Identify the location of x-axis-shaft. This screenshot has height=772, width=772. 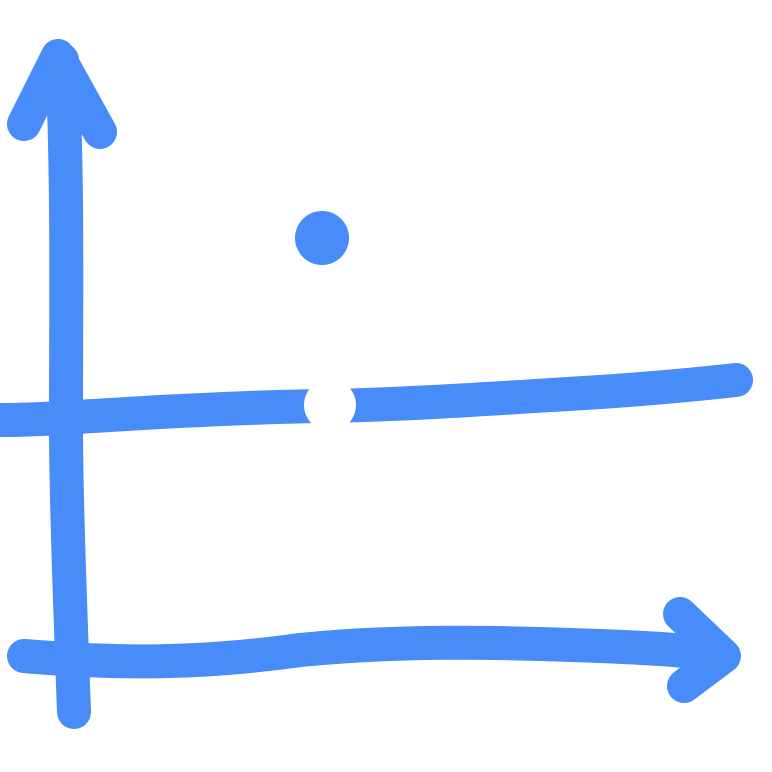
(373, 652).